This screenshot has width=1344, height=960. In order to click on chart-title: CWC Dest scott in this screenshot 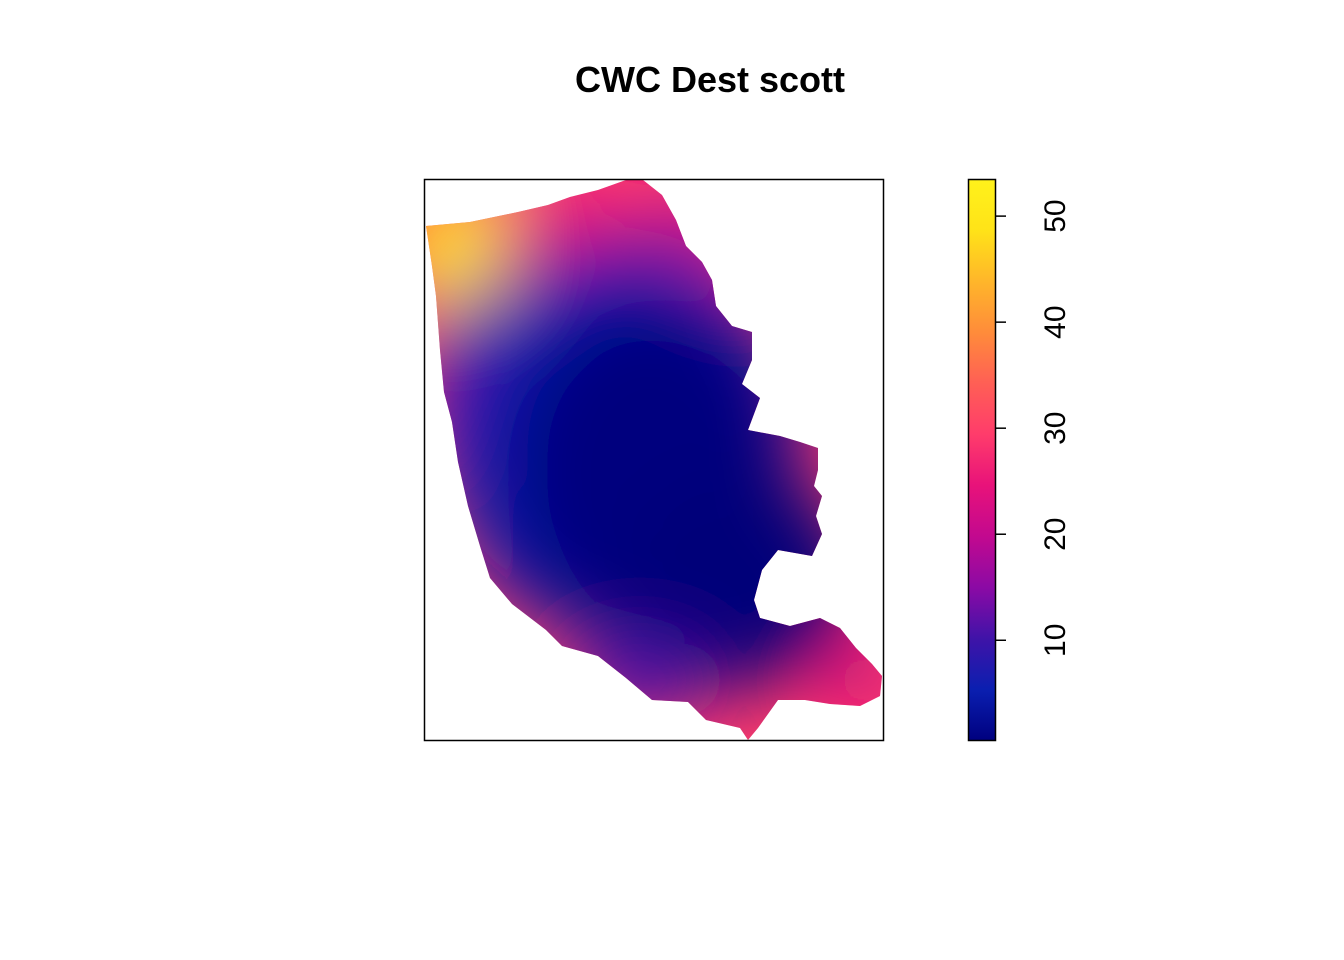, I will do `click(710, 79)`.